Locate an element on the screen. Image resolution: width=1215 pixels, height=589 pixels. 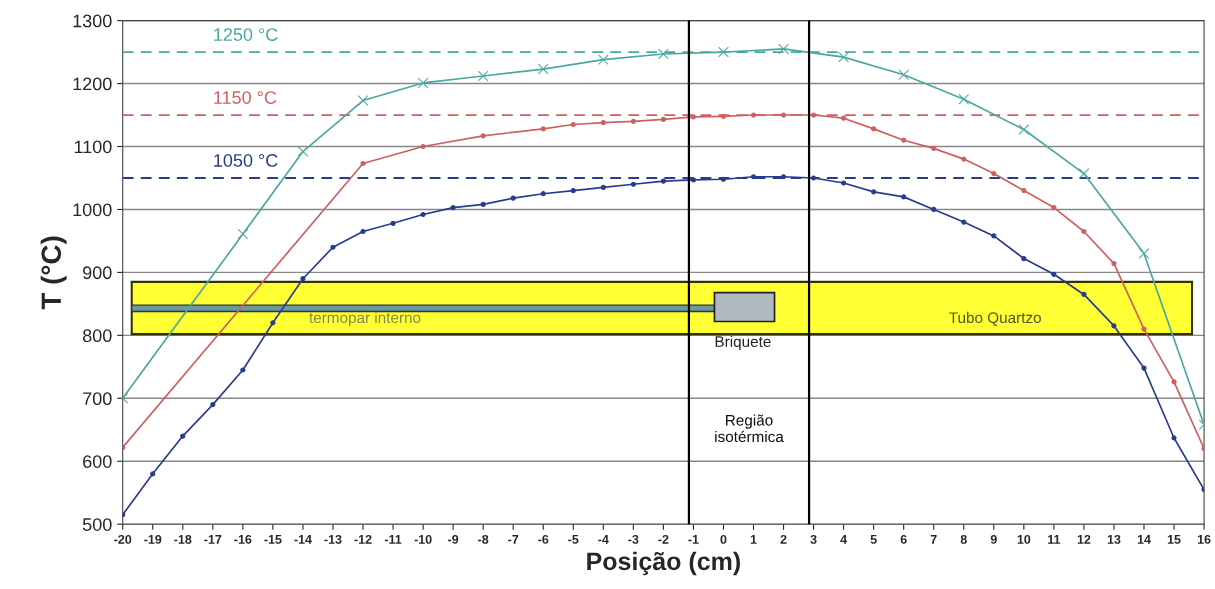
y-tick-label: 1300 is located at coordinates (92, 21).